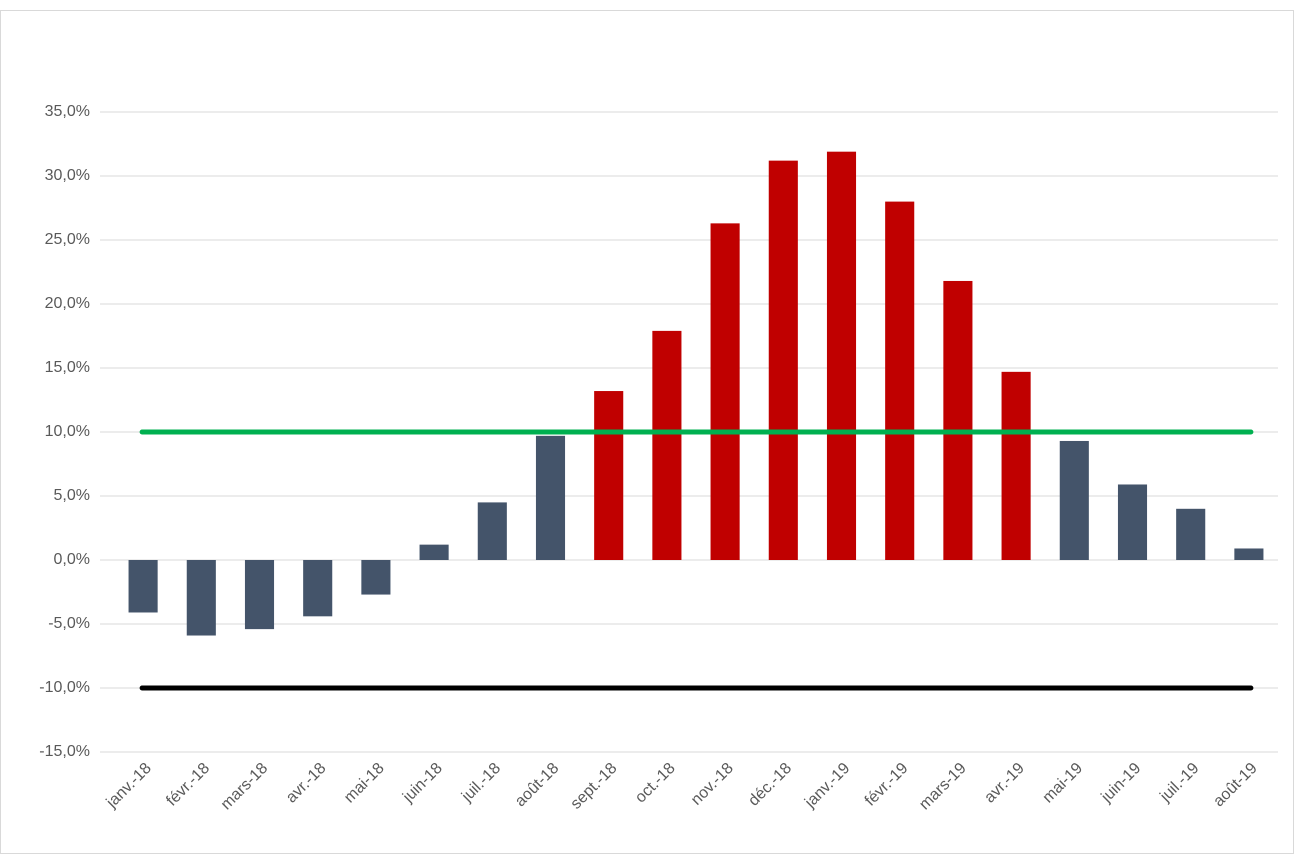 The image size is (1295, 855). I want to click on y-tick-label: 20,0%, so click(67, 303).